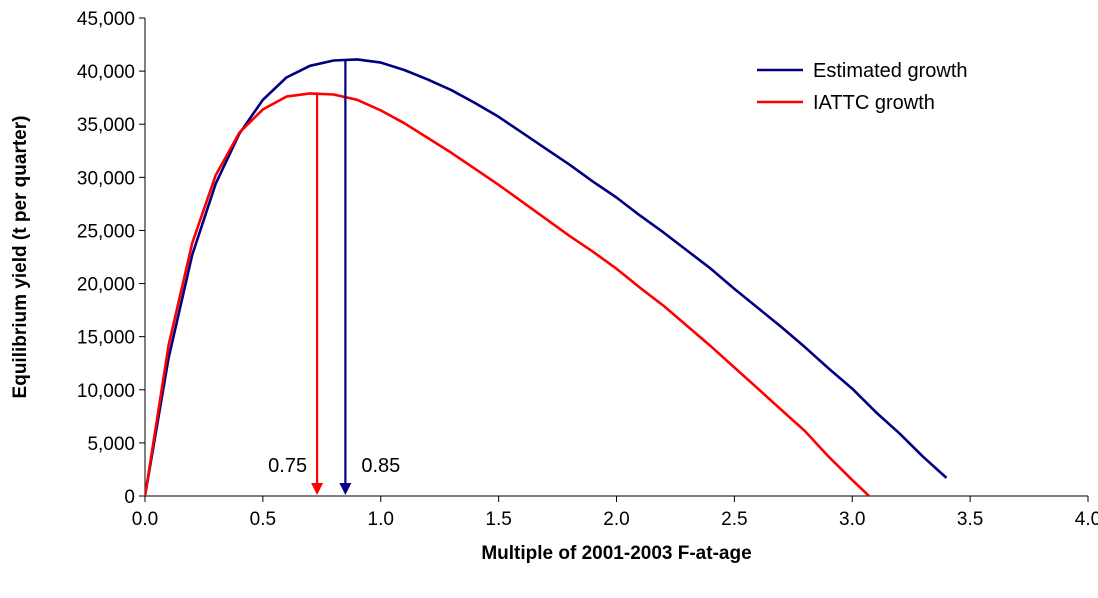 The width and height of the screenshot is (1098, 598). I want to click on y-tick-label: 0, so click(129, 497).